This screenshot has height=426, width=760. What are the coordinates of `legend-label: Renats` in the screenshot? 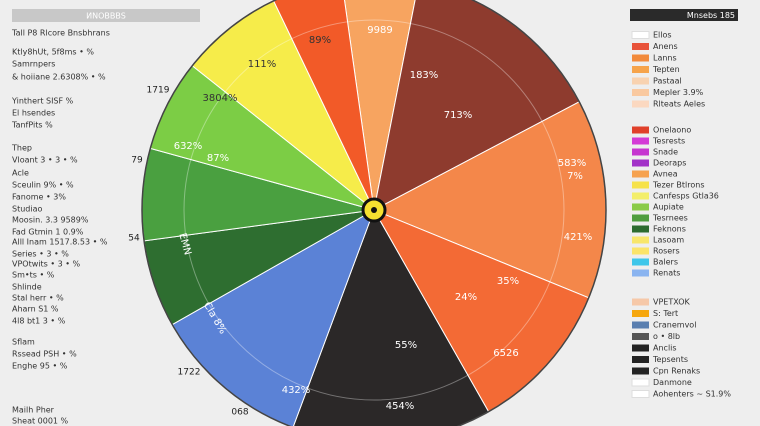 It's located at (666, 273).